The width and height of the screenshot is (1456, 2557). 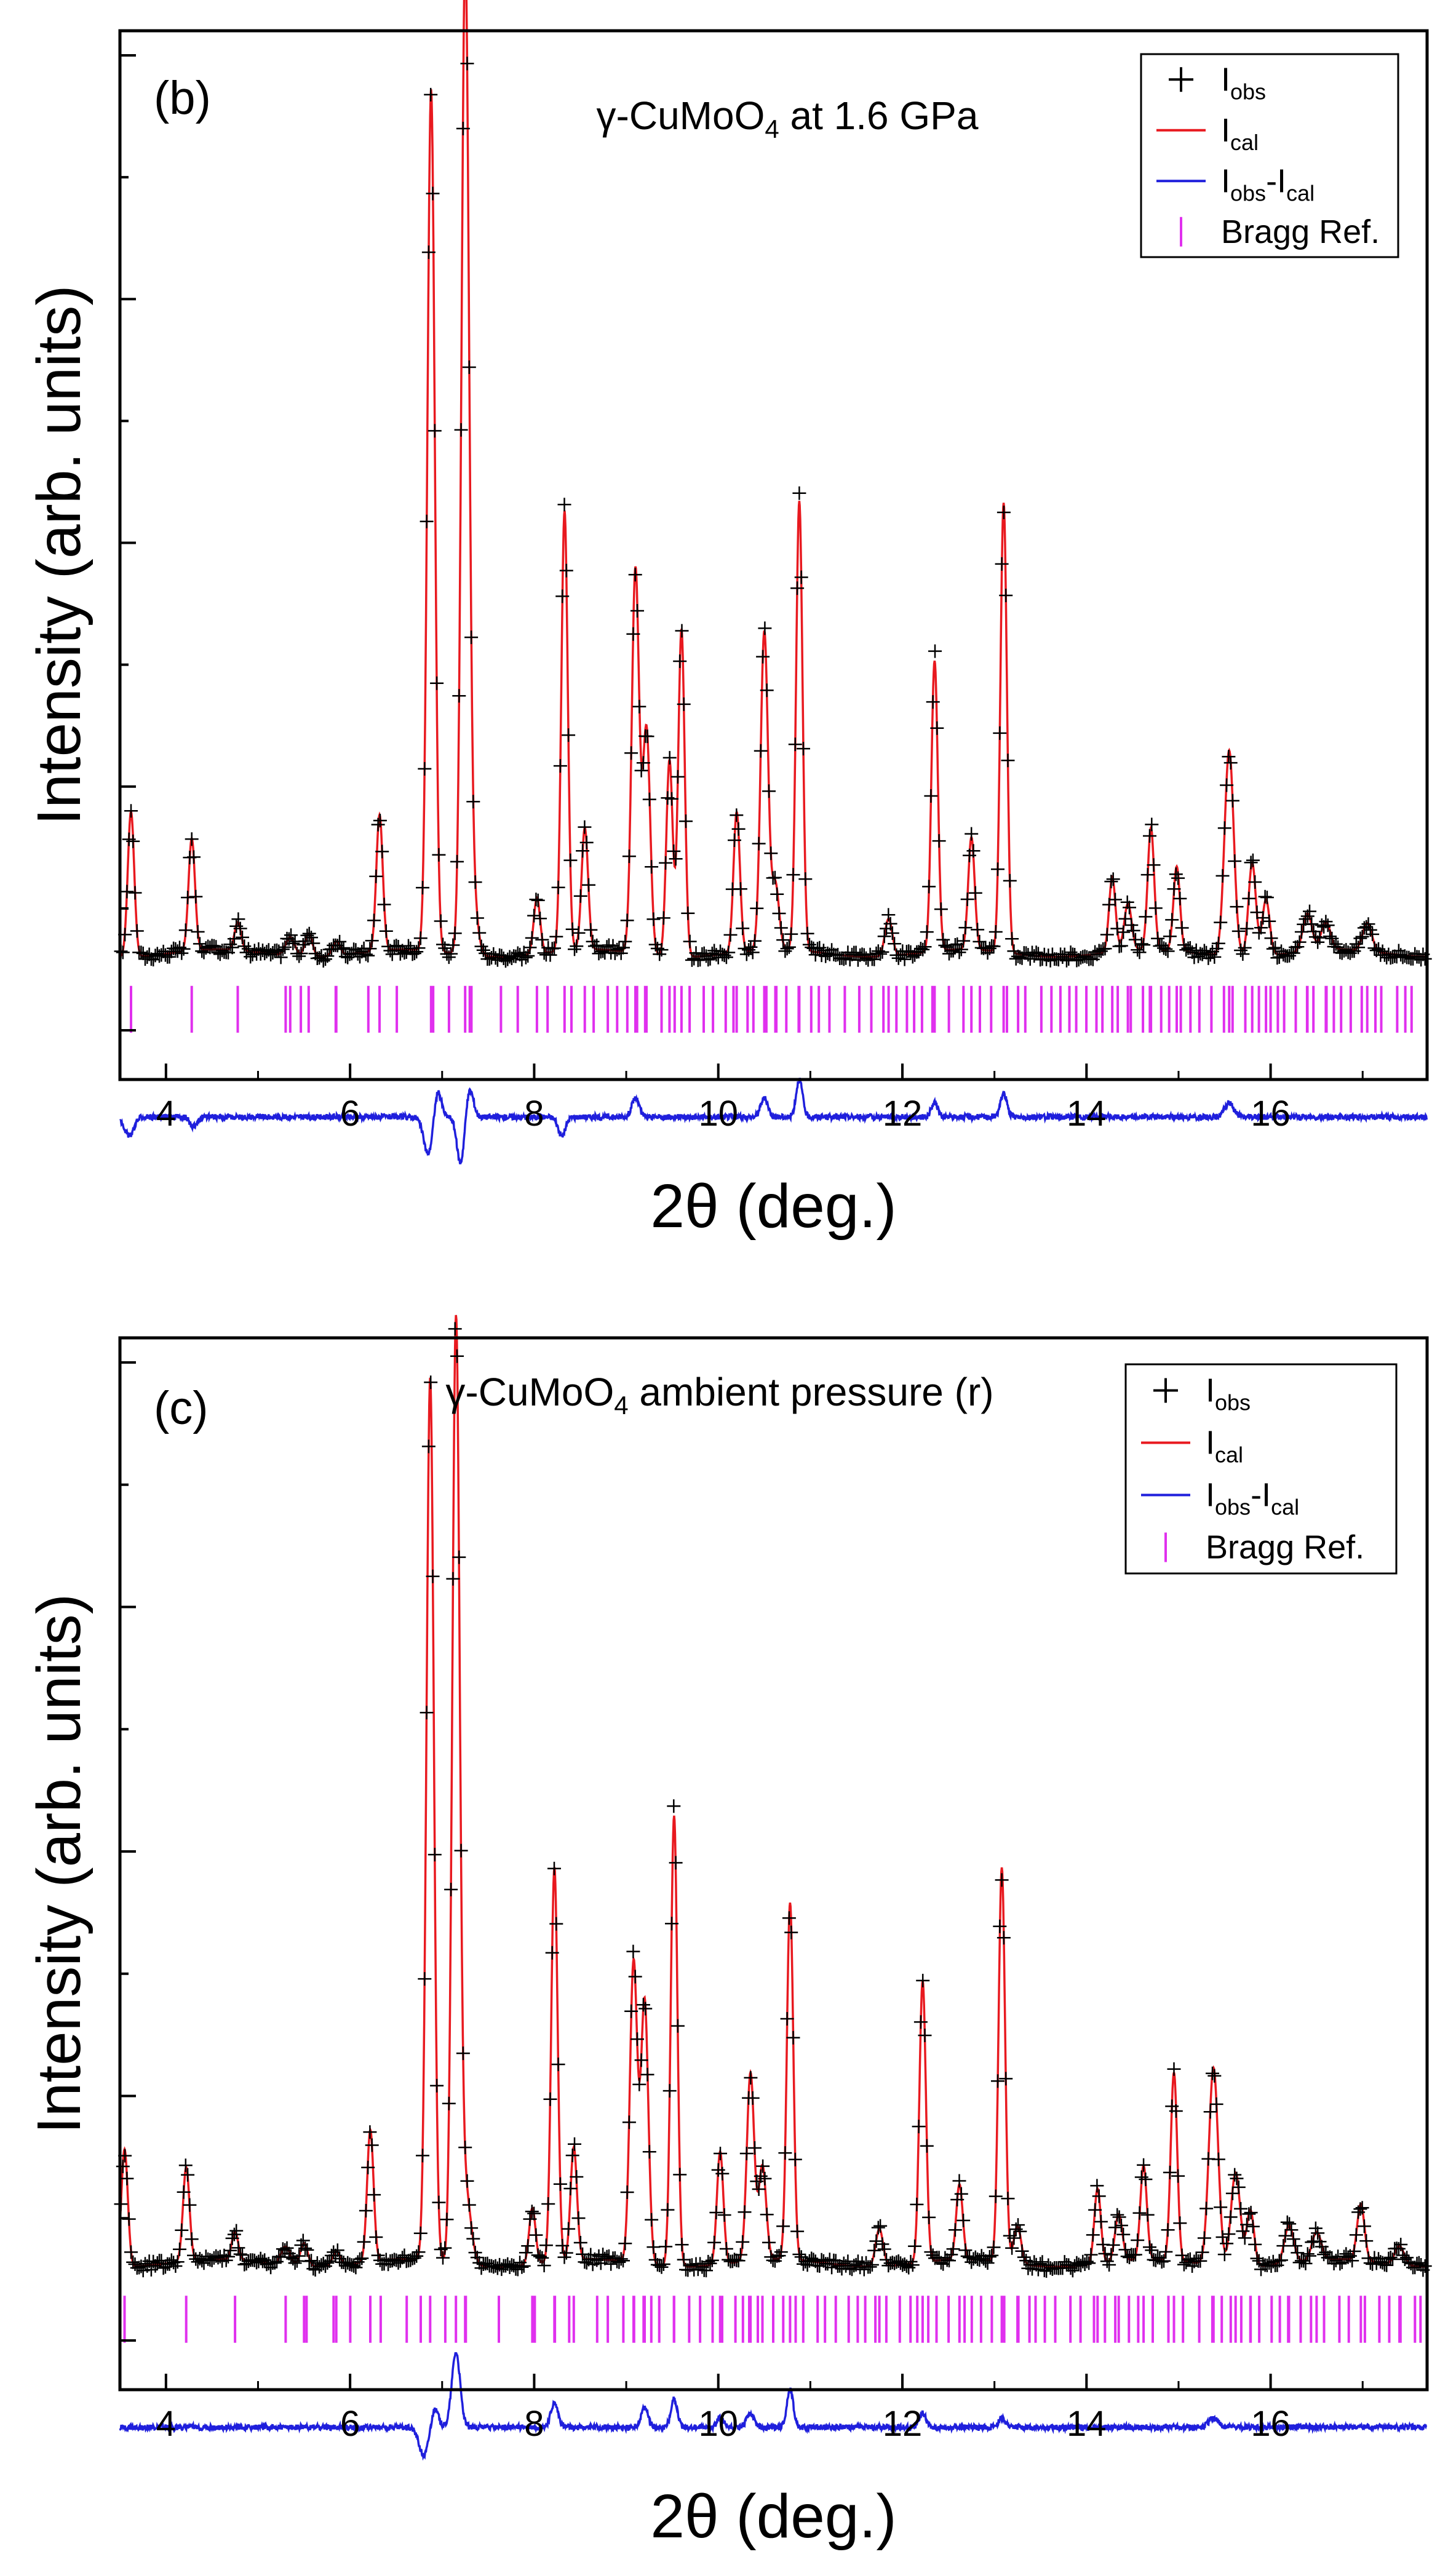 I want to click on chart-title-suffix: ambient pressure (r), so click(x=812, y=1392).